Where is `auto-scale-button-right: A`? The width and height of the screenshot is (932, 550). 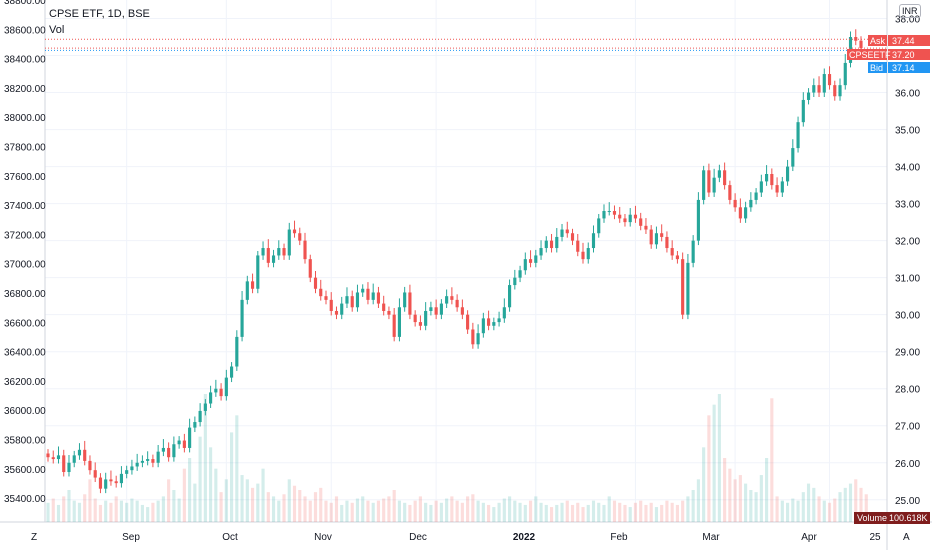
auto-scale-button-right: A is located at coordinates (906, 537).